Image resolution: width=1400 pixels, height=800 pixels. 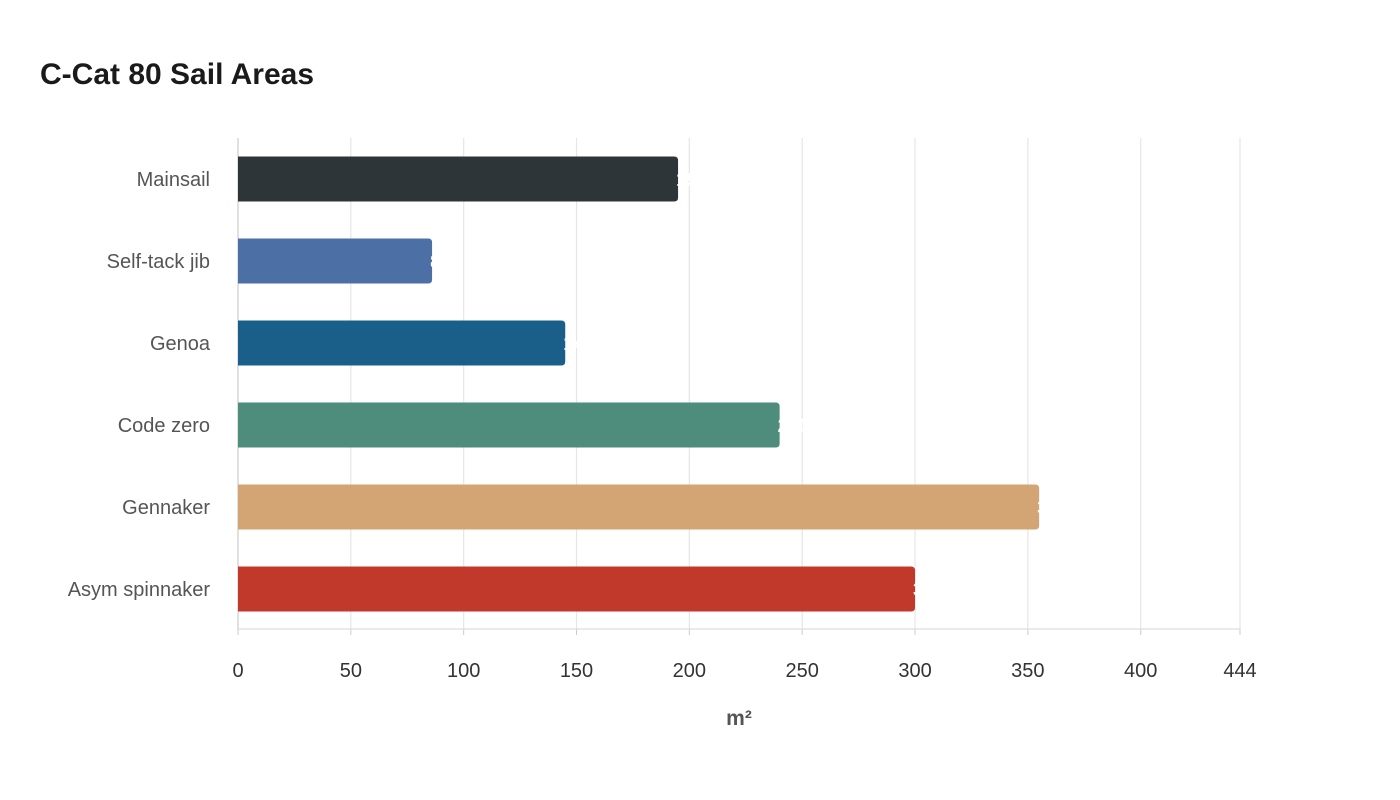 What do you see at coordinates (166, 508) in the screenshot?
I see `y-tick-label: Gennaker` at bounding box center [166, 508].